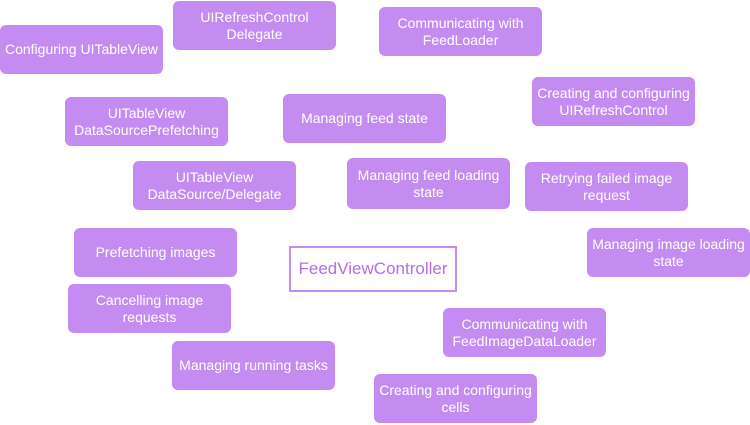  Describe the element at coordinates (254, 25) in the screenshot. I see `responsibility-bubble: UIRefreshControl Delegate` at that location.